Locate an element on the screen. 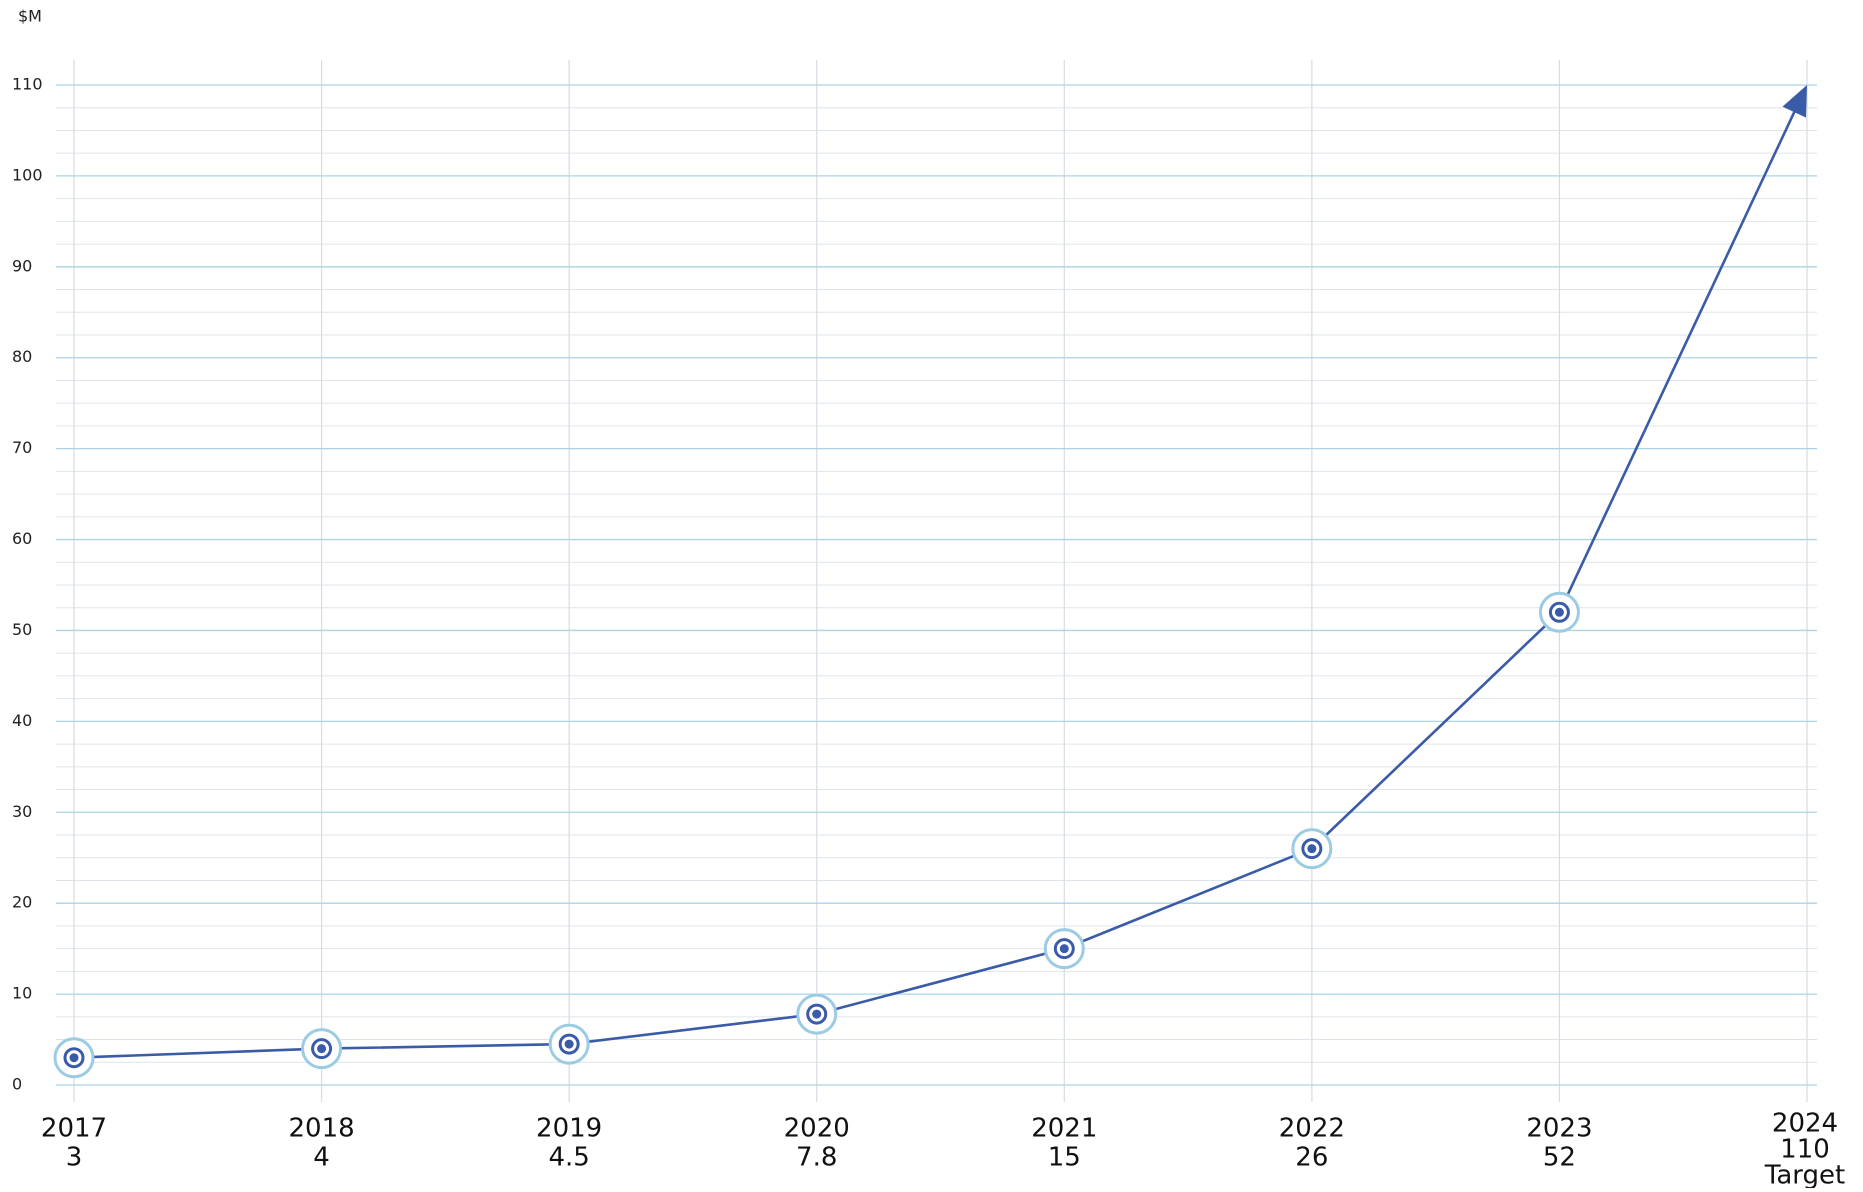 Image resolution: width=1863 pixels, height=1192 pixels. x-tick-label: 2017 is located at coordinates (74, 1129).